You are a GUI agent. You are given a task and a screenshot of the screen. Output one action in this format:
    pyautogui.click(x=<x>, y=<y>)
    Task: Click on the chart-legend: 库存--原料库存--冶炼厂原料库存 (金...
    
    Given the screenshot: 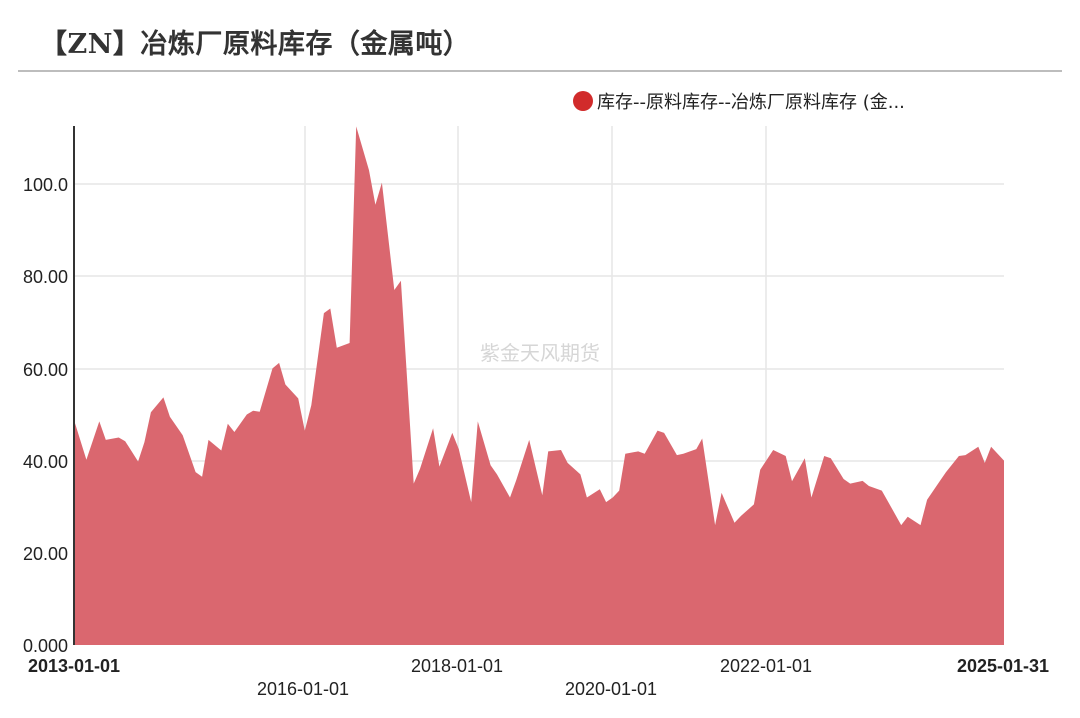 What is the action you would take?
    pyautogui.click(x=739, y=101)
    